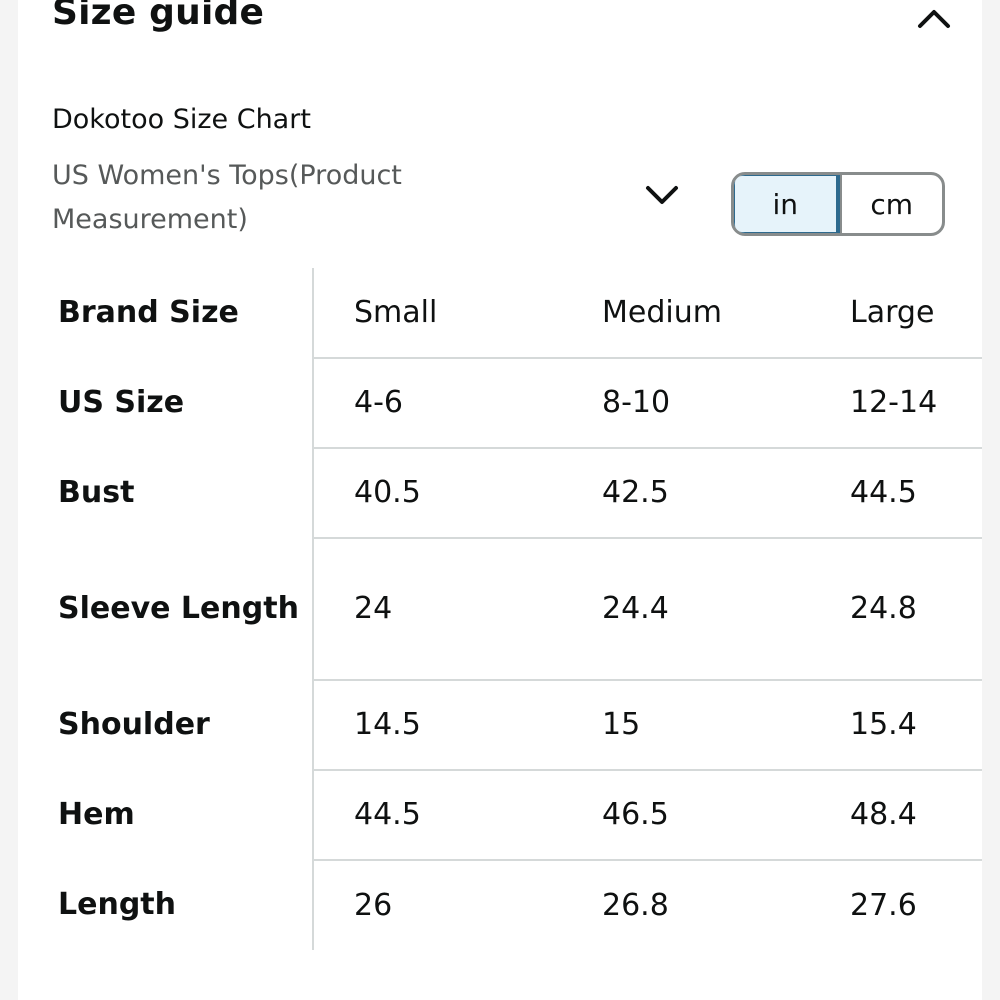 Image resolution: width=1000 pixels, height=1000 pixels. What do you see at coordinates (457, 725) in the screenshot?
I see `table-cell: 14.5` at bounding box center [457, 725].